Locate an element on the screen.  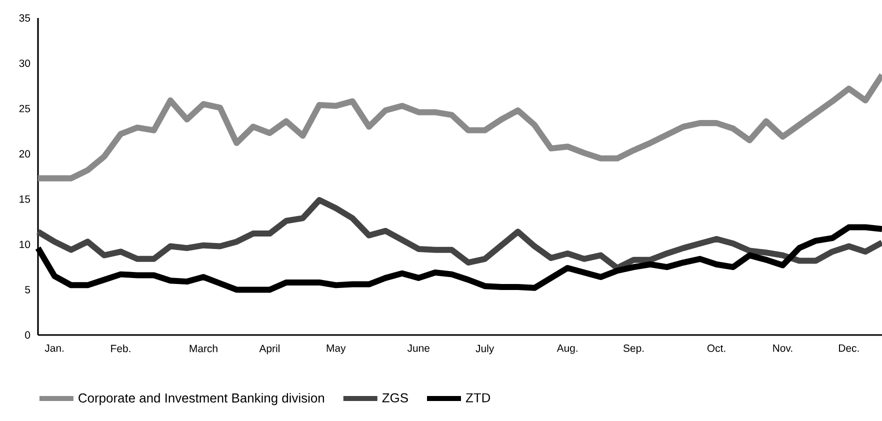
x-tick-label: Sep. is located at coordinates (633, 349).